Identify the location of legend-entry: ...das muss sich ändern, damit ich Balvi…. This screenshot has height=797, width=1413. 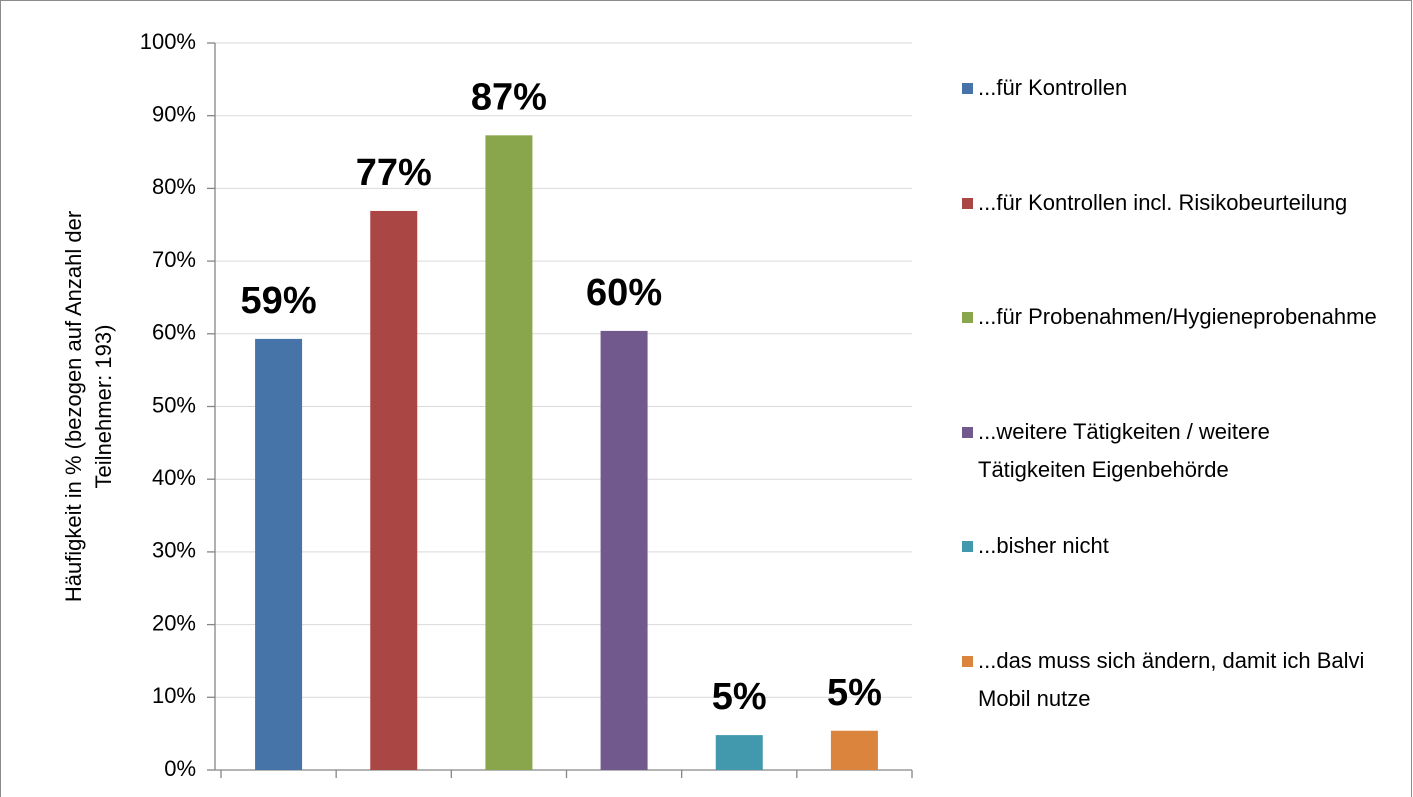
(1168, 680).